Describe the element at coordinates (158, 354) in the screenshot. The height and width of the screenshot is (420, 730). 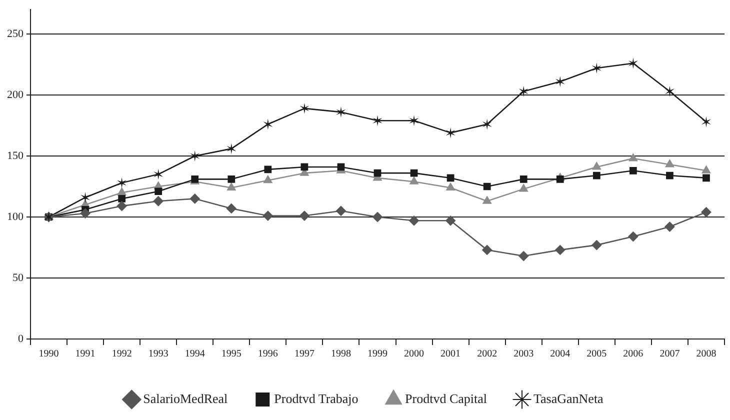
I see `x-tick-label: 1993` at that location.